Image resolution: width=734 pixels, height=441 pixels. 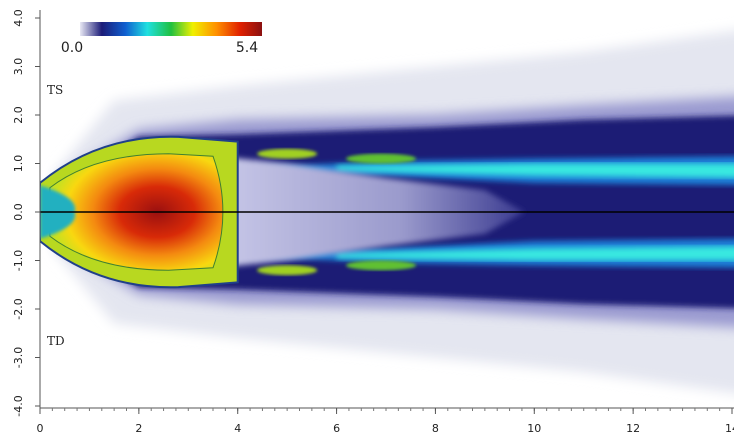 What do you see at coordinates (40, 428) in the screenshot?
I see `x-tick-label: 0` at bounding box center [40, 428].